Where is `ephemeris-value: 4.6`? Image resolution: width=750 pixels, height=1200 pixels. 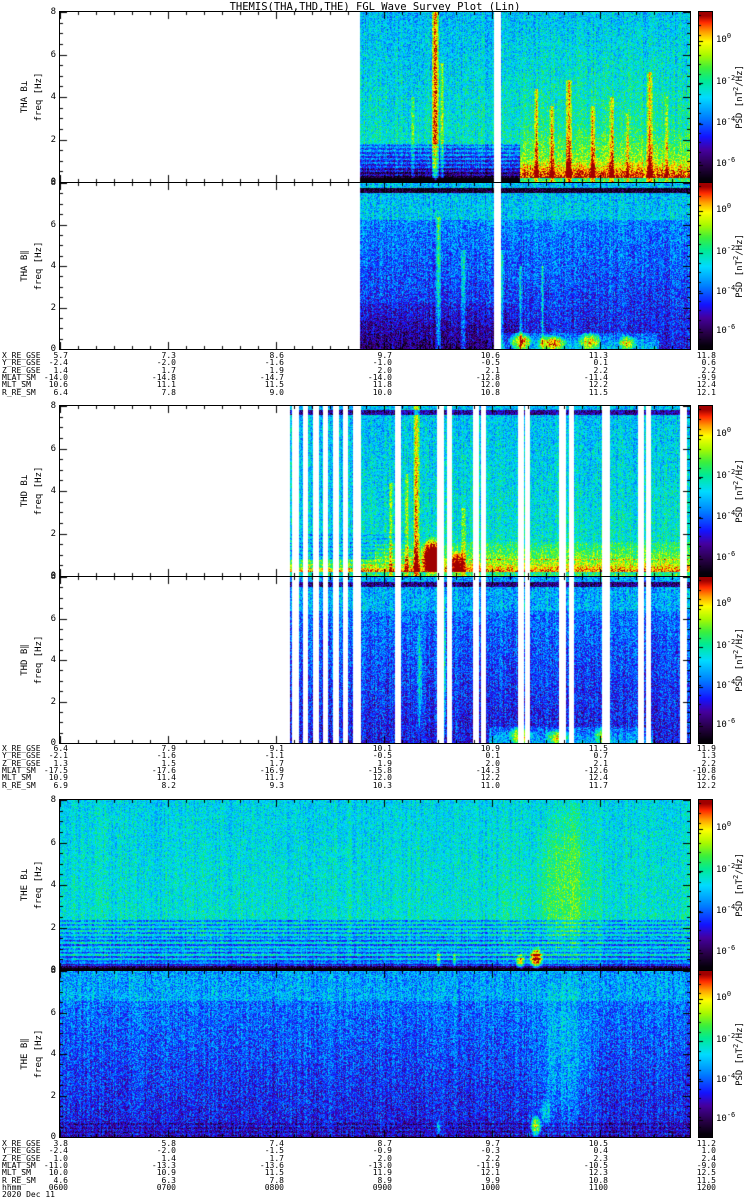 ephemeris-value: 4.6 is located at coordinates (60, 1180).